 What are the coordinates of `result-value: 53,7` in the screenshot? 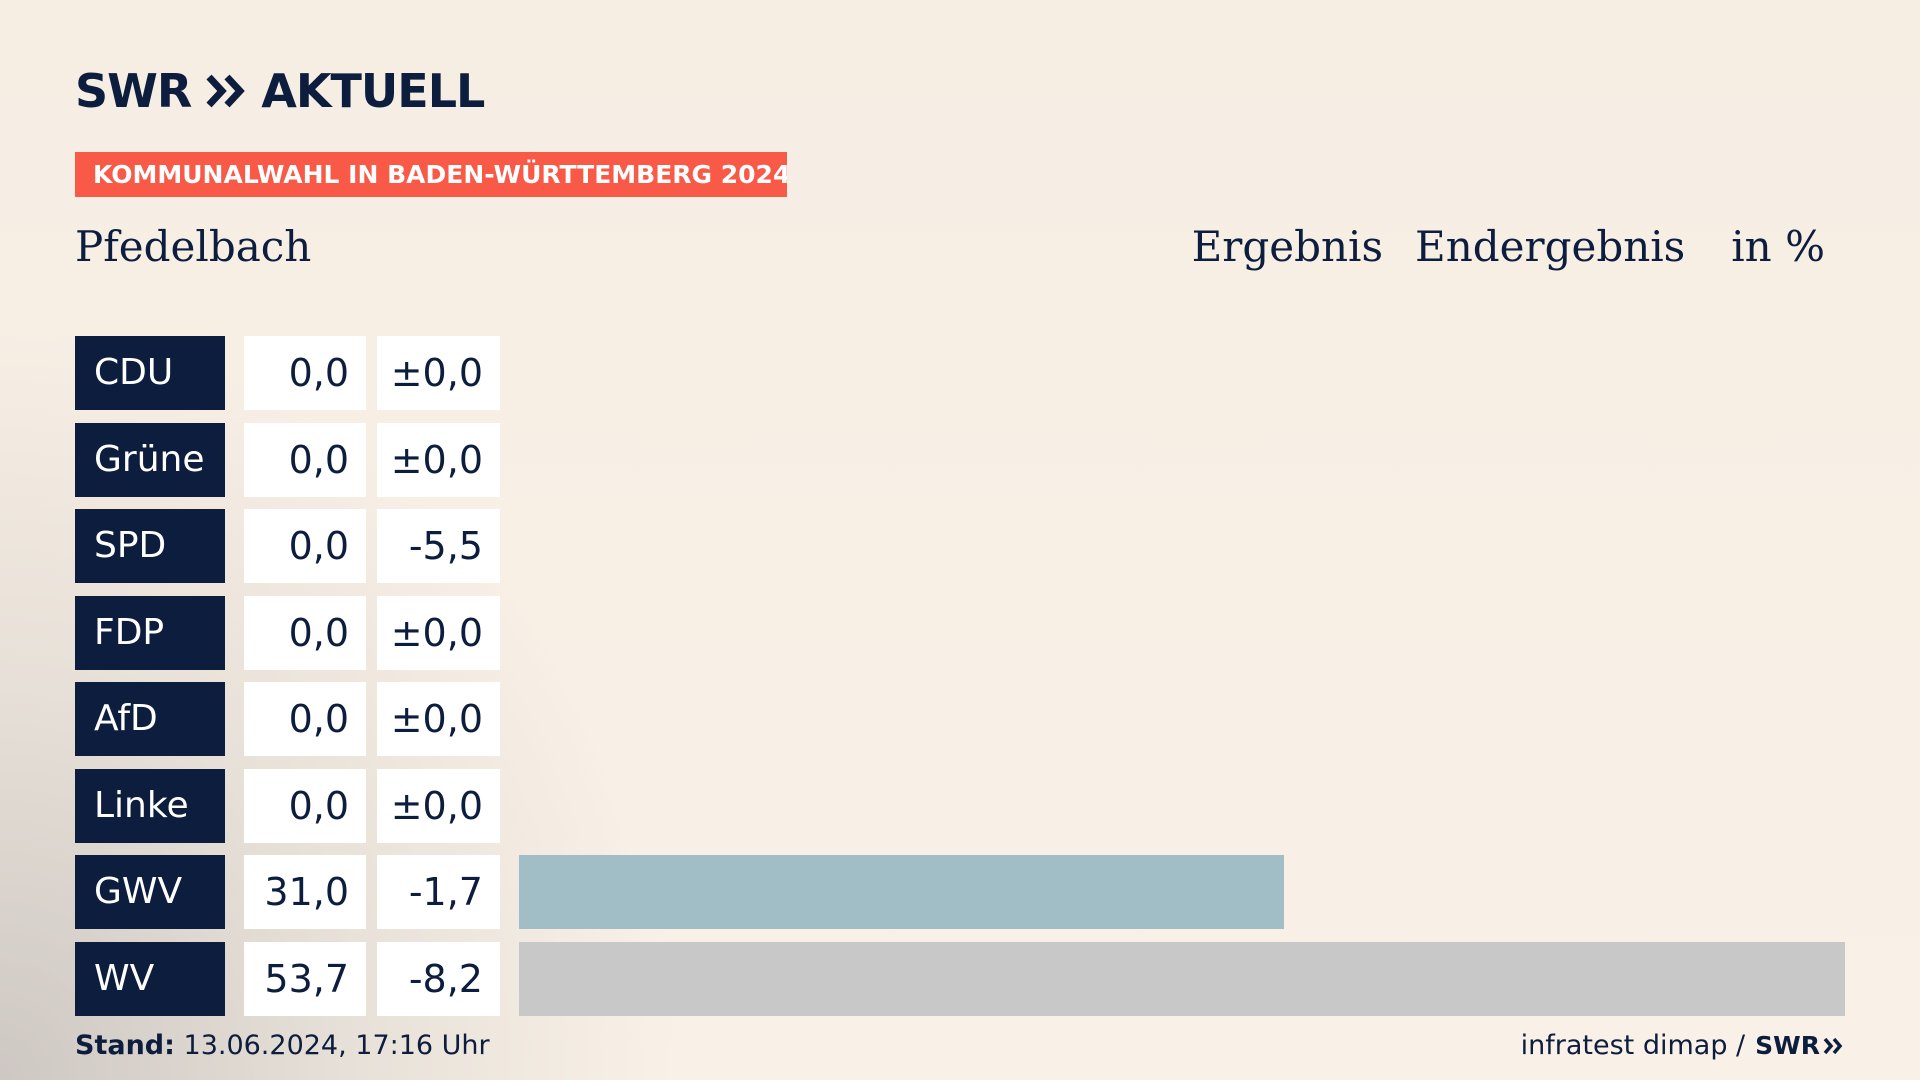 It's located at (305, 978).